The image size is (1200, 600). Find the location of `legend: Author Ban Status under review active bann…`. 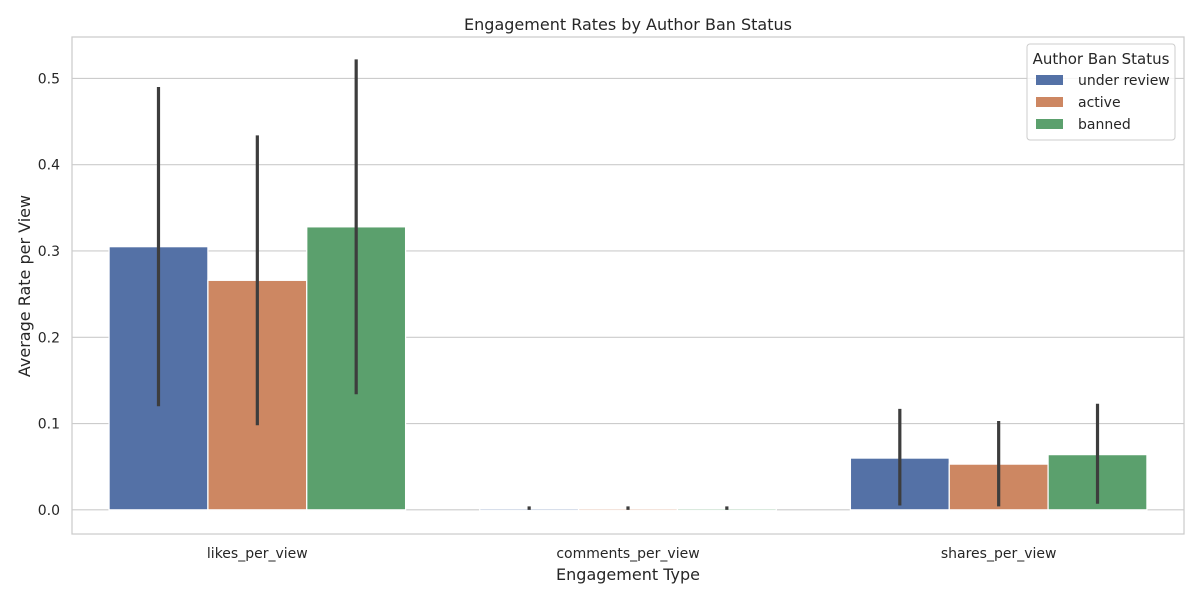

legend: Author Ban Status under review active bann… is located at coordinates (1101, 92).